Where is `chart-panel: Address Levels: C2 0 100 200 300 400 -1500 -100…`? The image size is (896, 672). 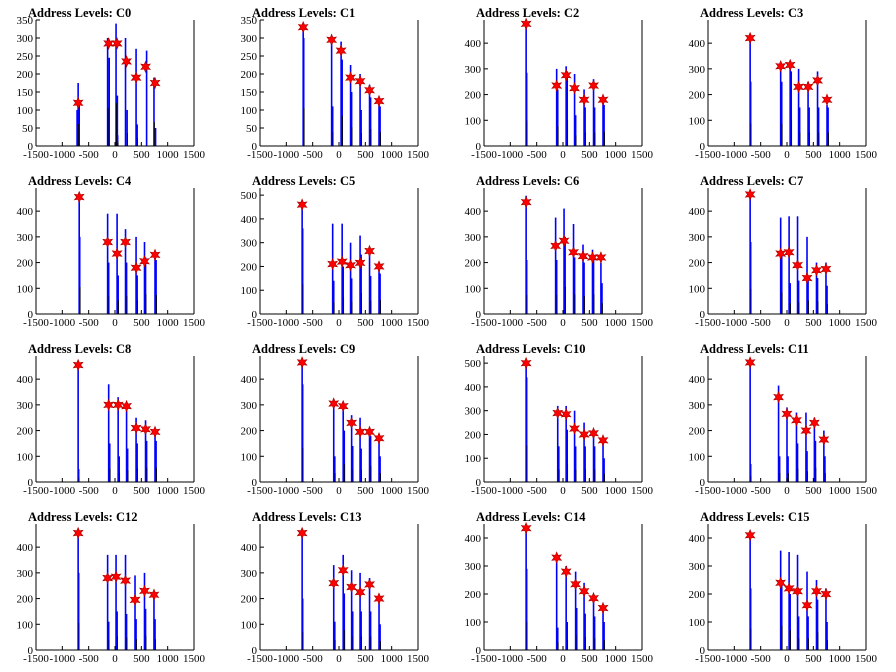
chart-panel: Address Levels: C2 0 100 200 300 400 -1500 -100… is located at coordinates (559, 83).